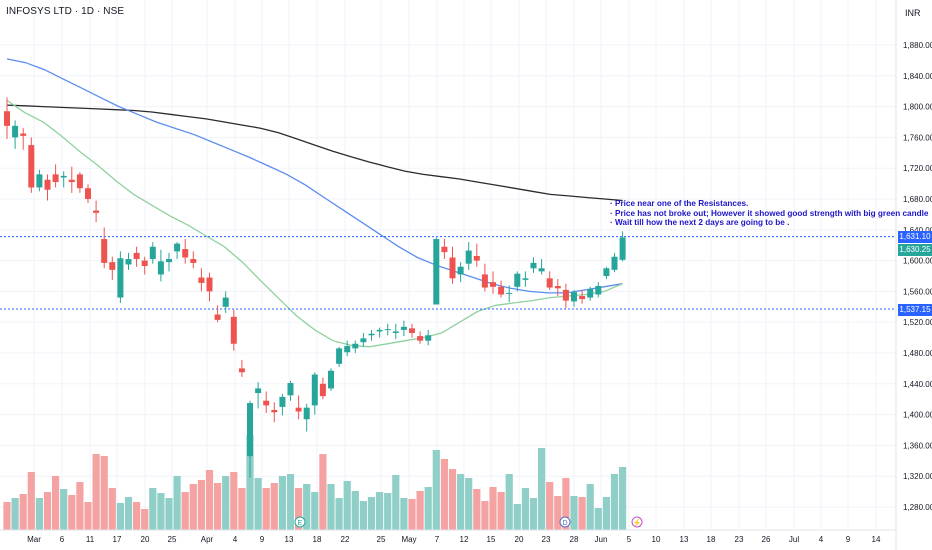 This screenshot has height=550, width=932. I want to click on event-markers: E D ⚡, so click(468, 522).